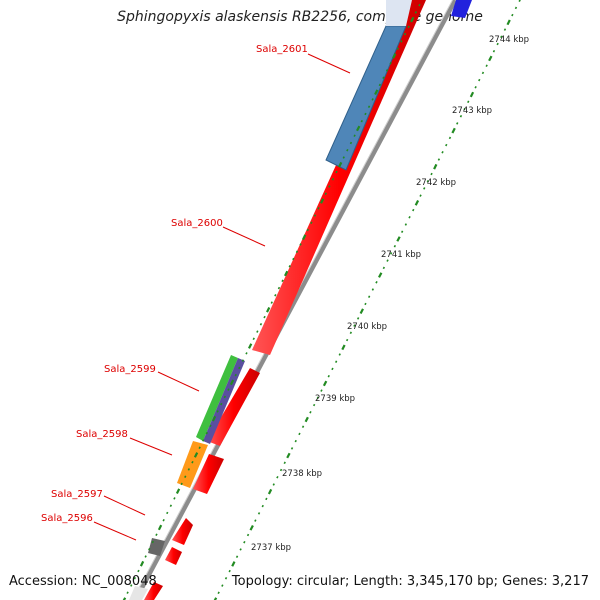 The width and height of the screenshot is (600, 600). What do you see at coordinates (472, 111) in the screenshot?
I see `scale-label-2743: 2743 kbp` at bounding box center [472, 111].